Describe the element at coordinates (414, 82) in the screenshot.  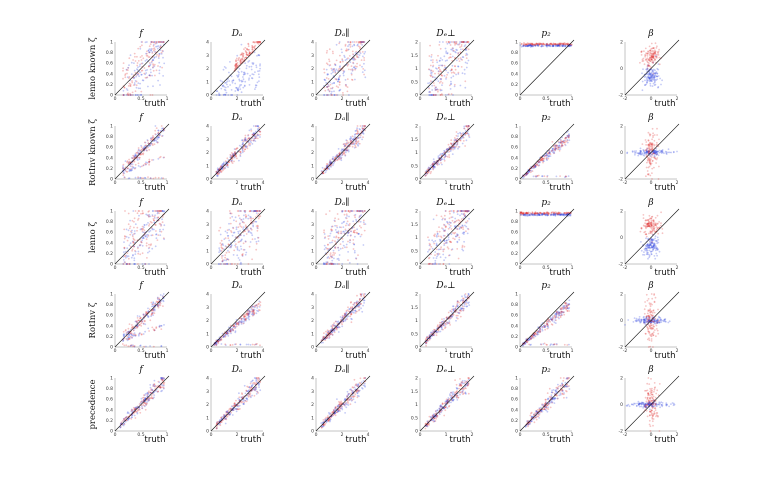
I see `y-tick-label: 0.5` at that location.